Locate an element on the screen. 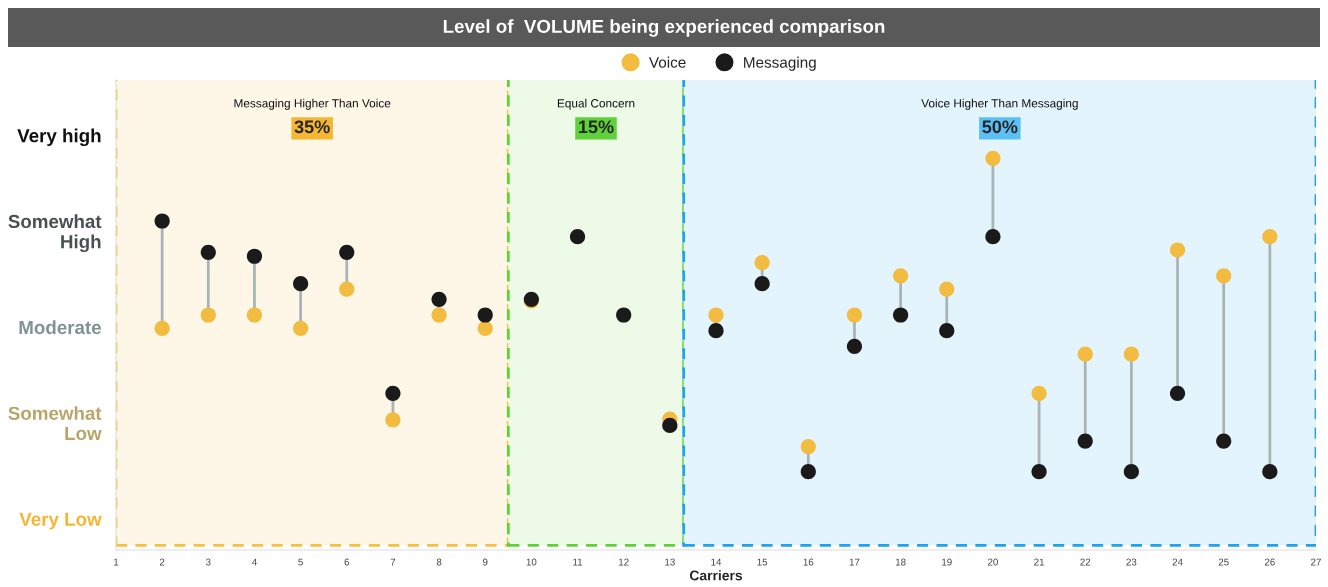  x-tick-label: 14 is located at coordinates (716, 562).